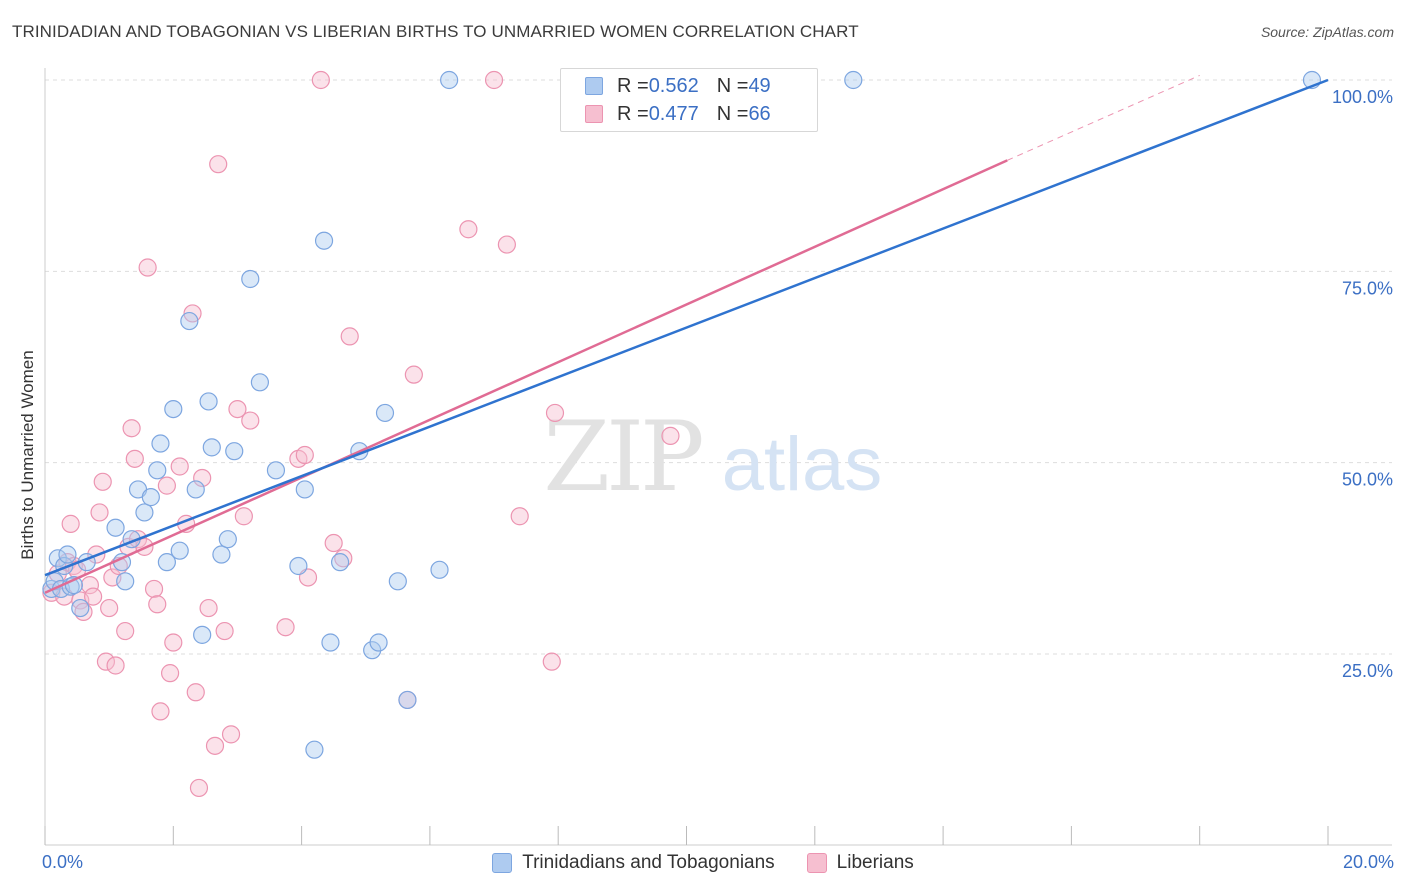 The image size is (1406, 892). Describe the element at coordinates (712, 457) in the screenshot. I see `watermark: ZIP atlas` at that location.